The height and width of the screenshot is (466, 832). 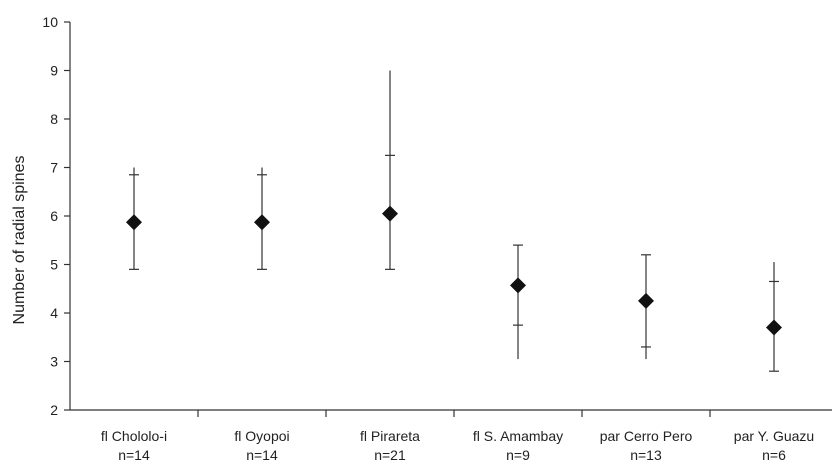 I want to click on x-category-label: par Cerro Pero, so click(x=646, y=436).